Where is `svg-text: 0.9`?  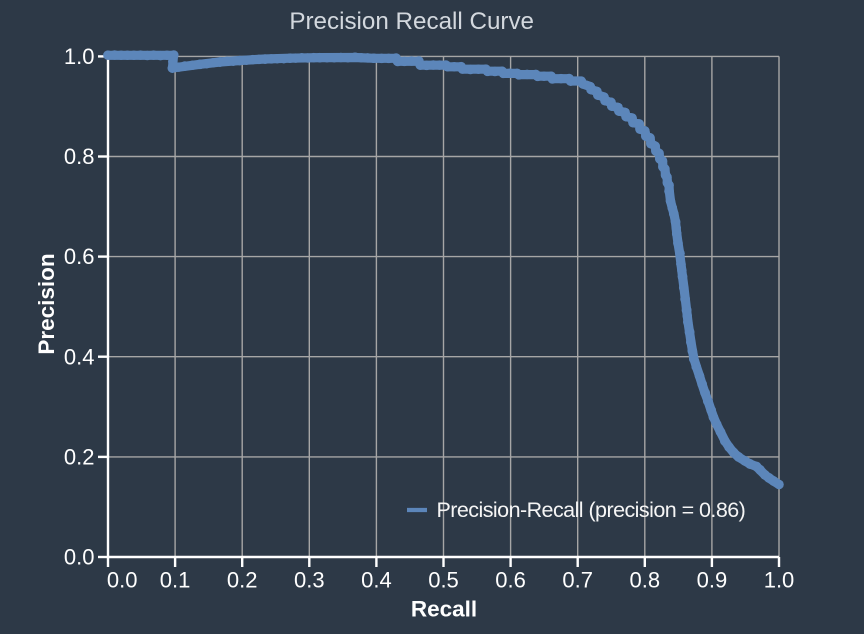 svg-text: 0.9 is located at coordinates (712, 580).